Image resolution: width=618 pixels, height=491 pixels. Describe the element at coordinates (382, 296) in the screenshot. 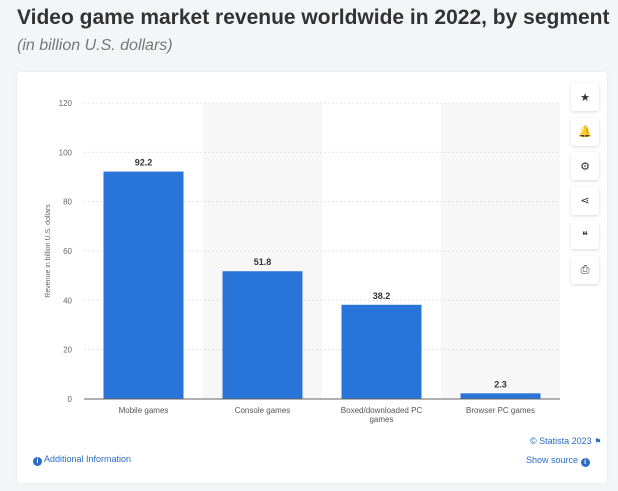

I see `data-label: 38.2` at that location.